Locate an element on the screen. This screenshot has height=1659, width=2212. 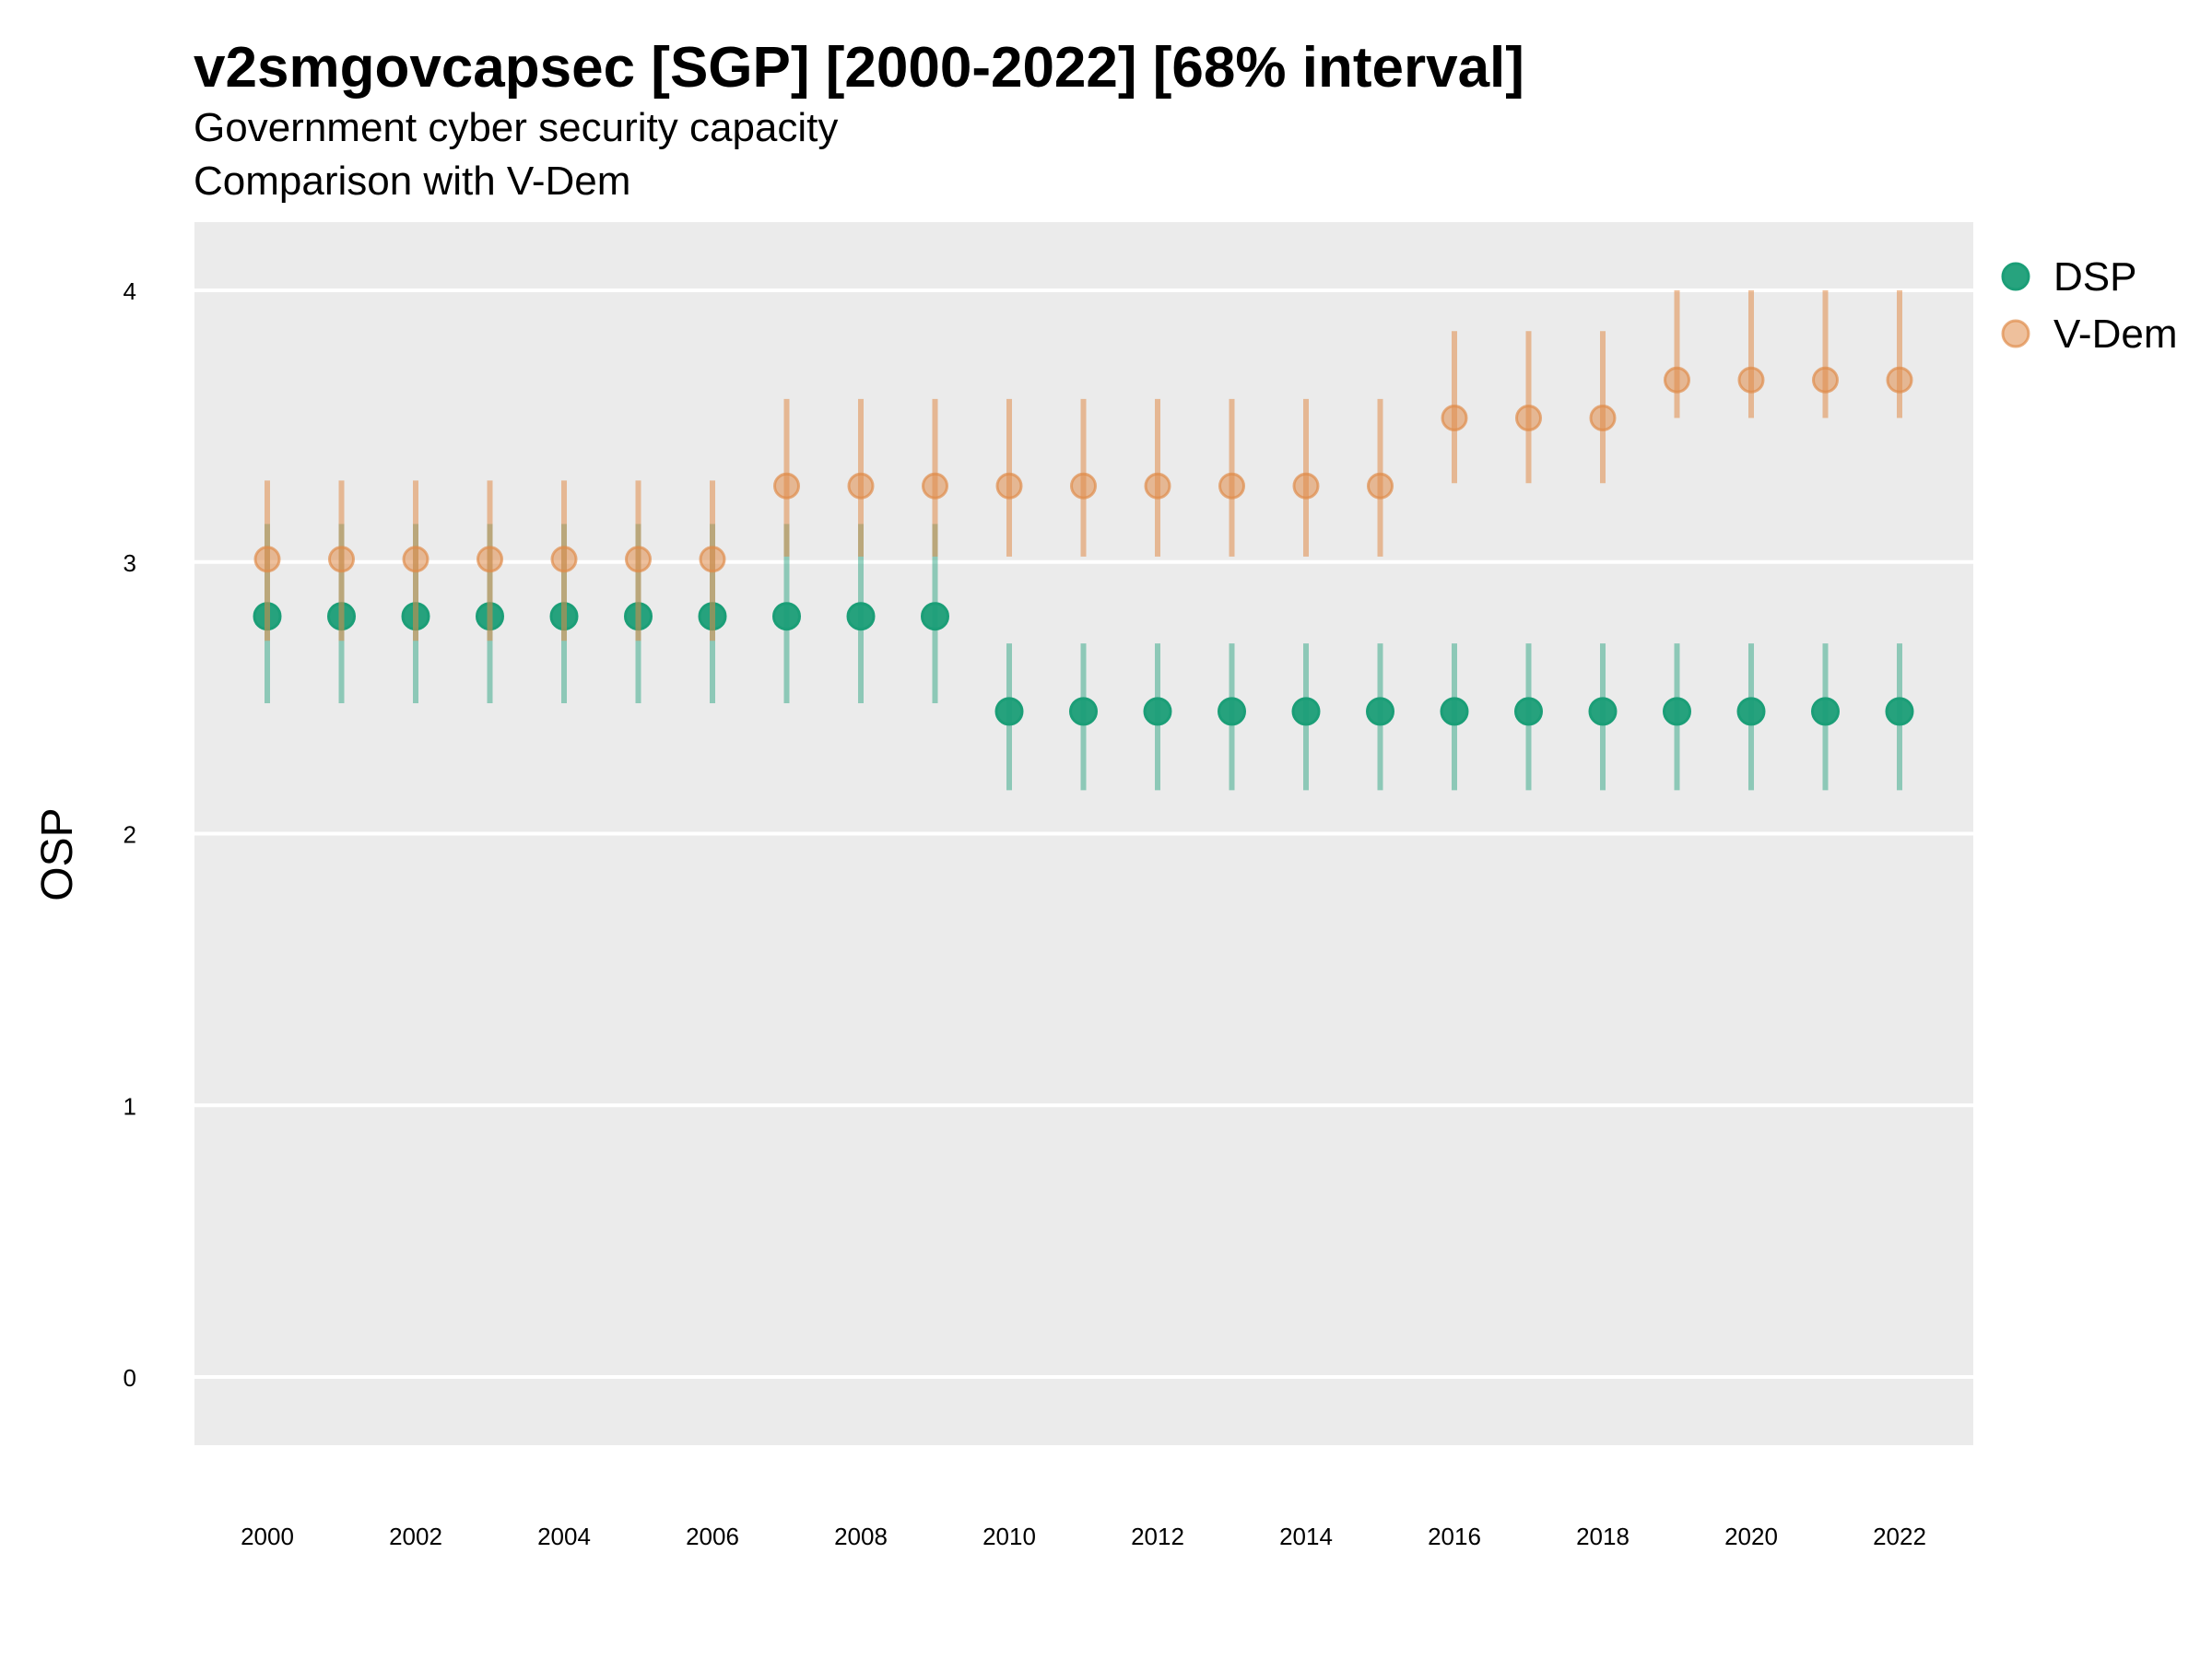
chart-subtitle: Government cyber security capacity is located at coordinates (516, 127).